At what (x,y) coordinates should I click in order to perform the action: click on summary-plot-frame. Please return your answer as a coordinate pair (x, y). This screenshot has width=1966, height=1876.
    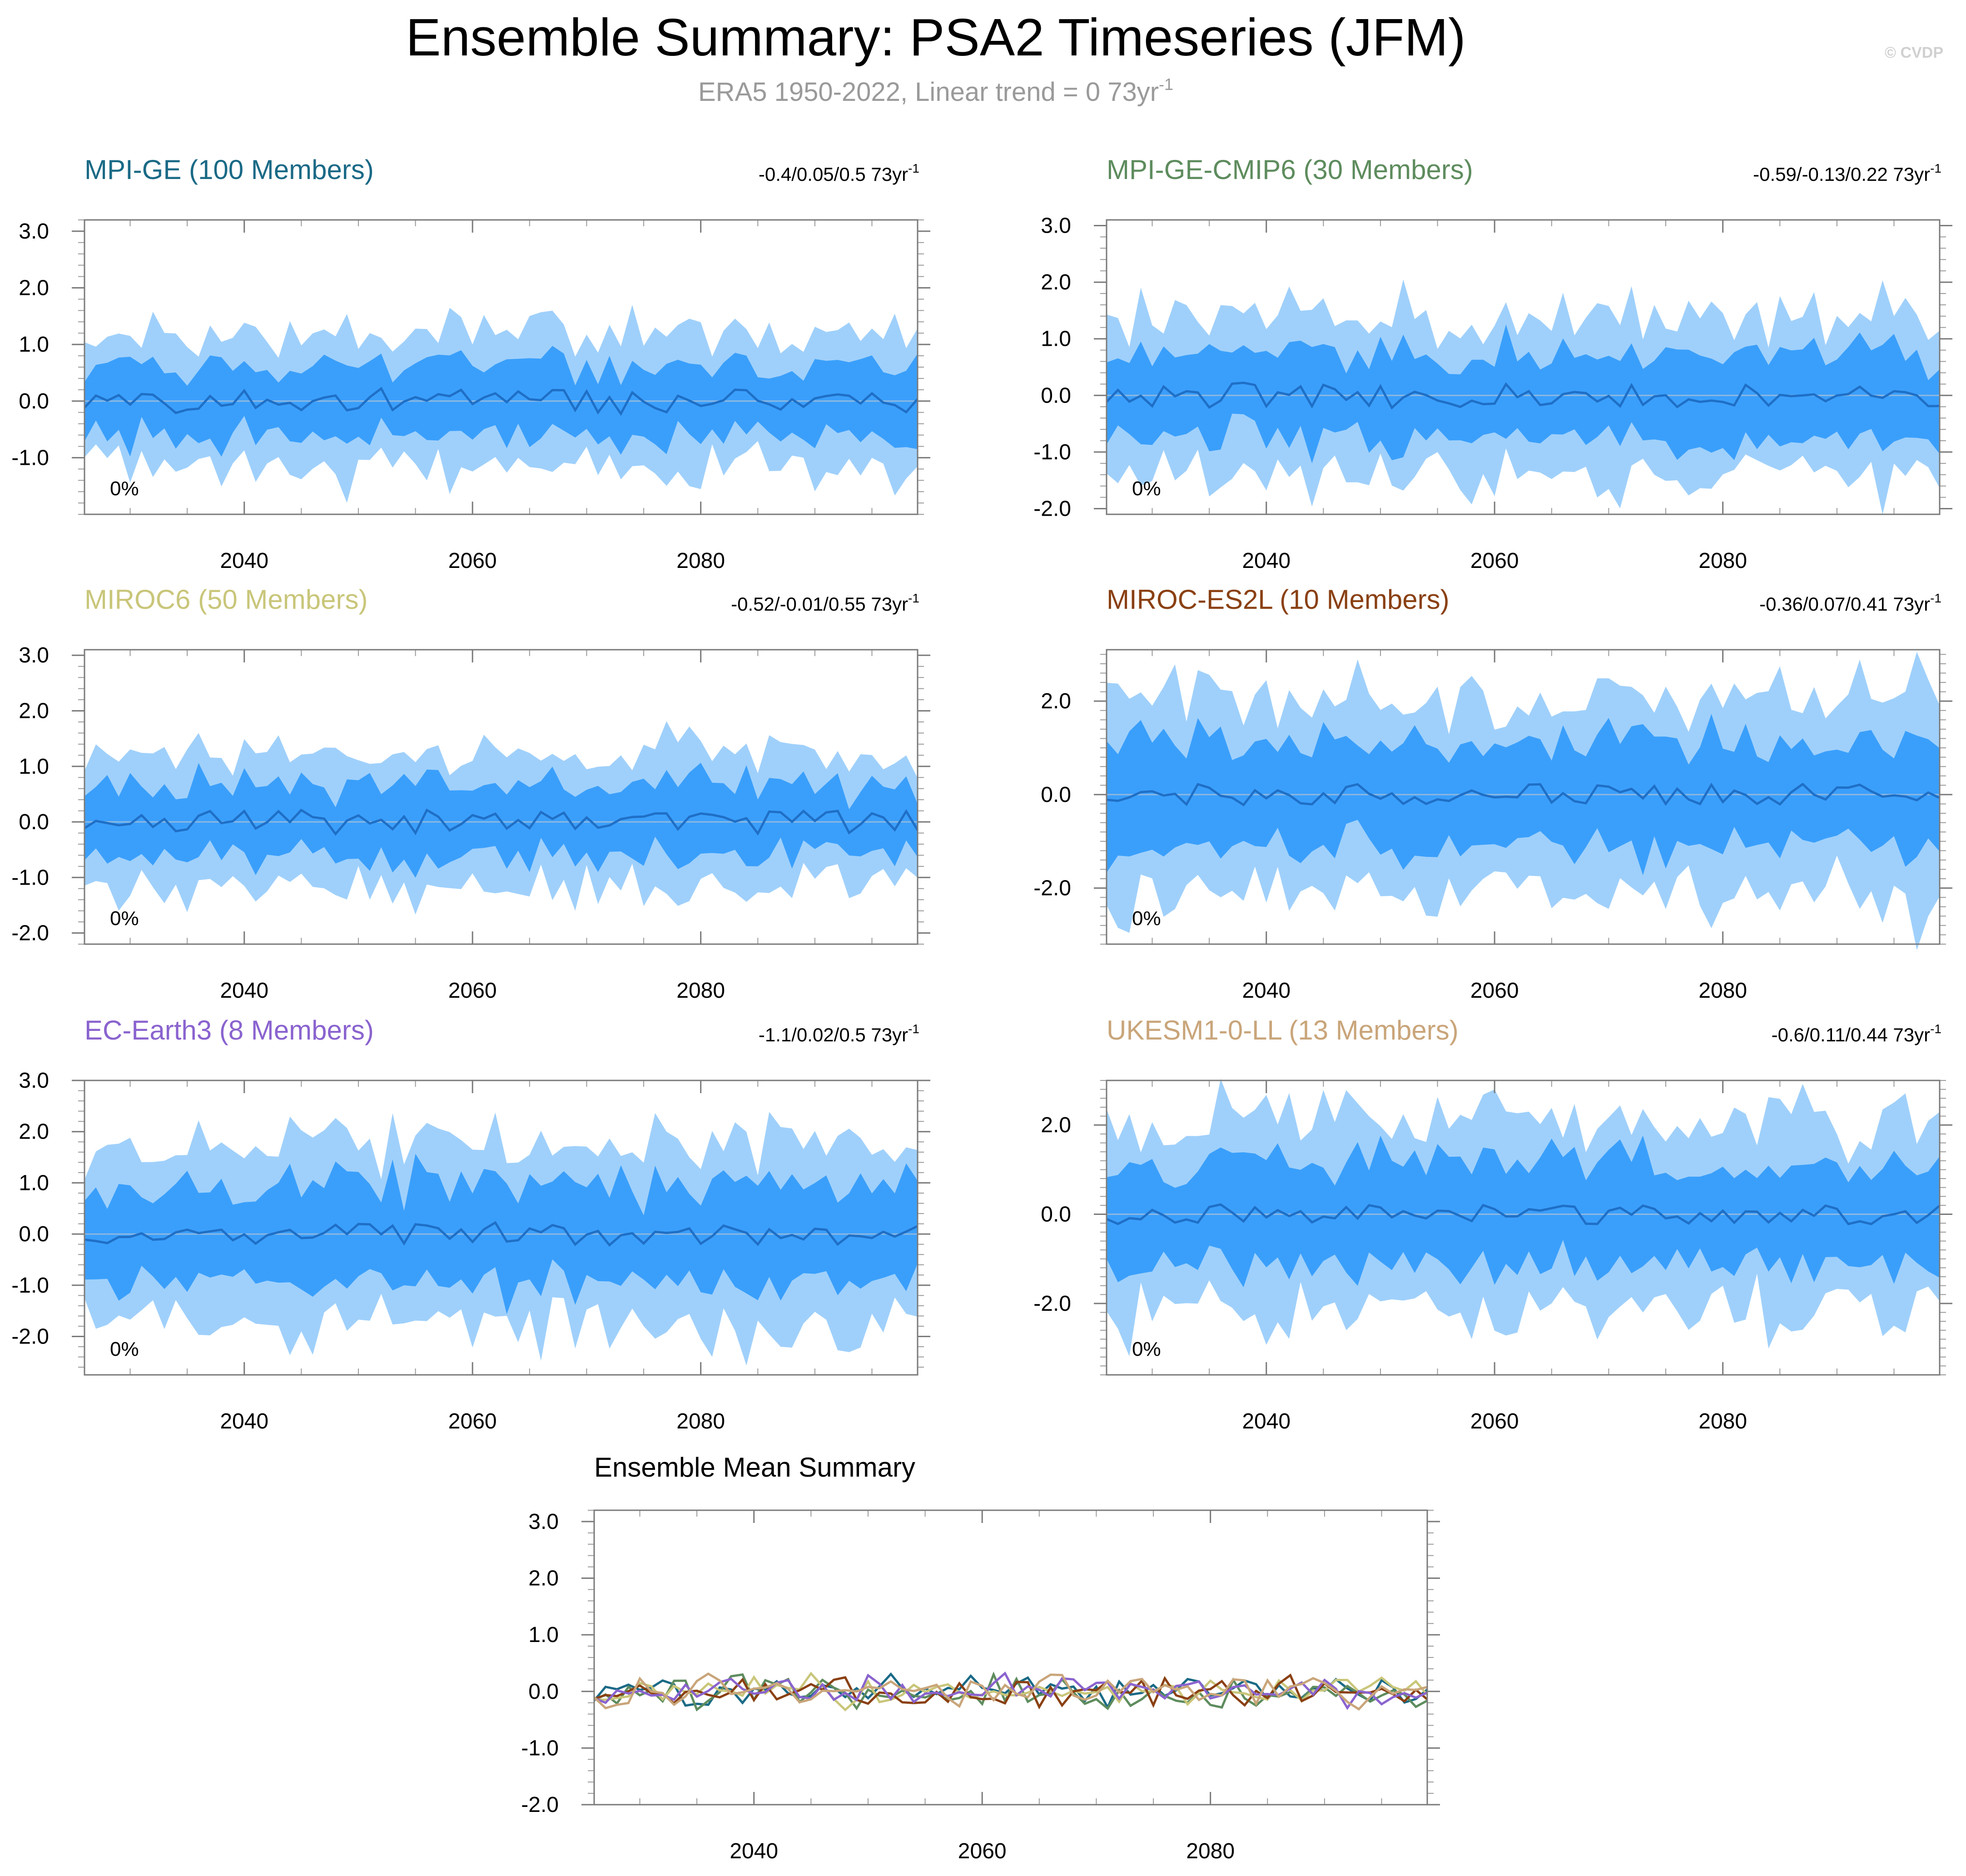
    Looking at the image, I should click on (1010, 1657).